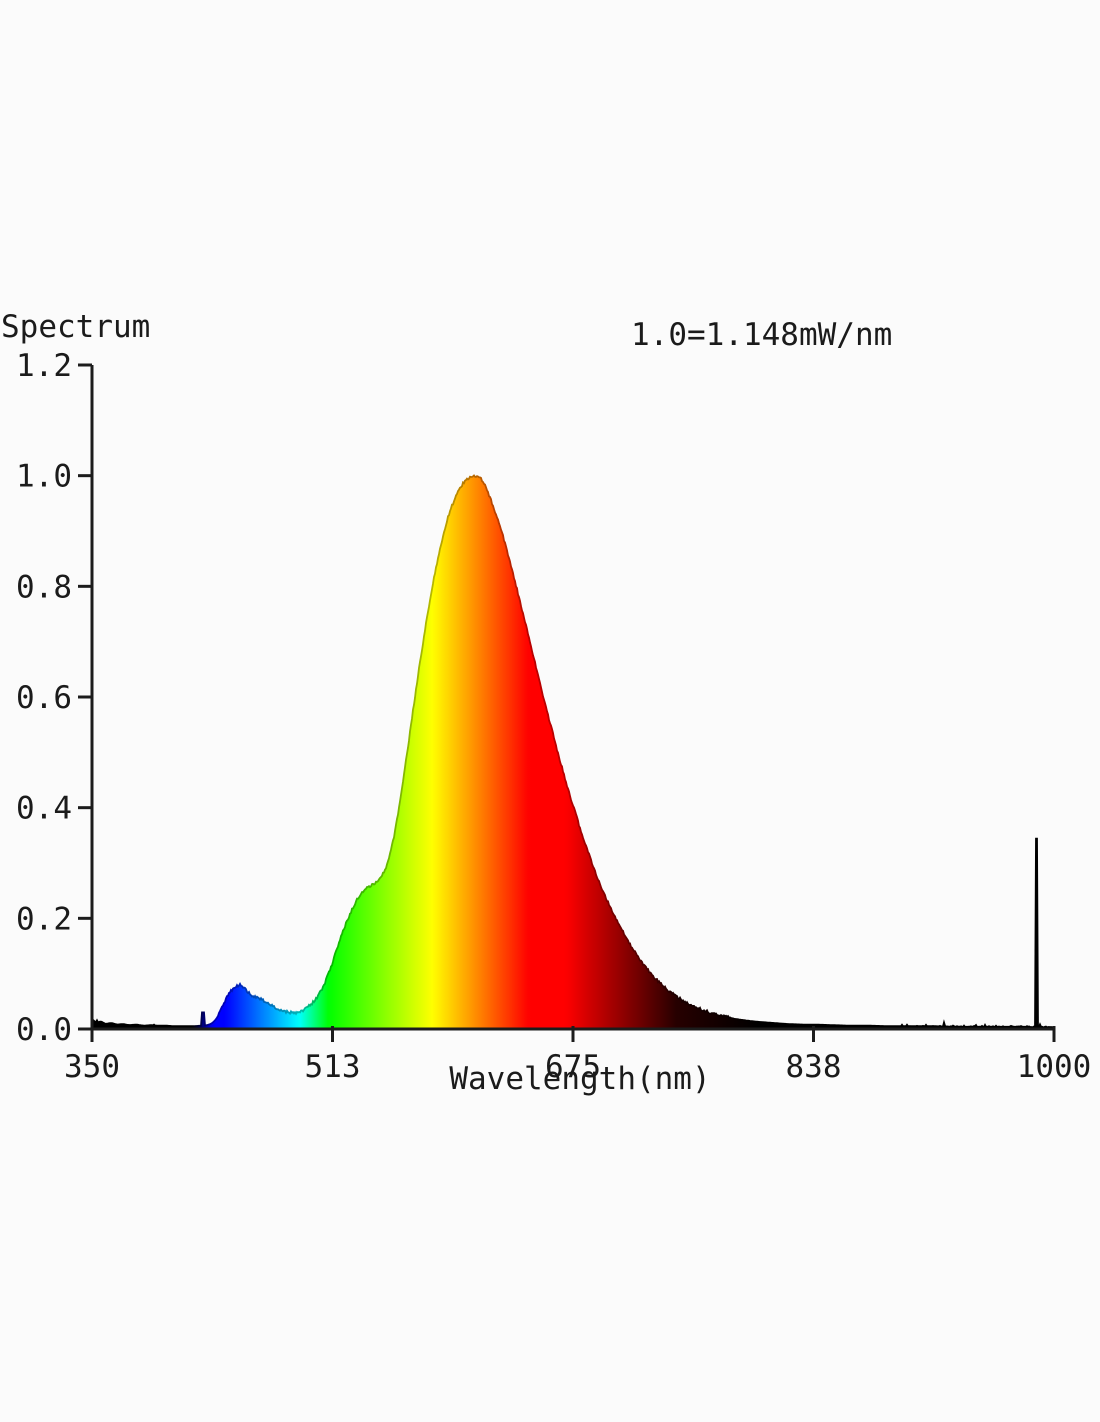 The width and height of the screenshot is (1100, 1422). What do you see at coordinates (573, 1067) in the screenshot?
I see `x-tick-label: 675` at bounding box center [573, 1067].